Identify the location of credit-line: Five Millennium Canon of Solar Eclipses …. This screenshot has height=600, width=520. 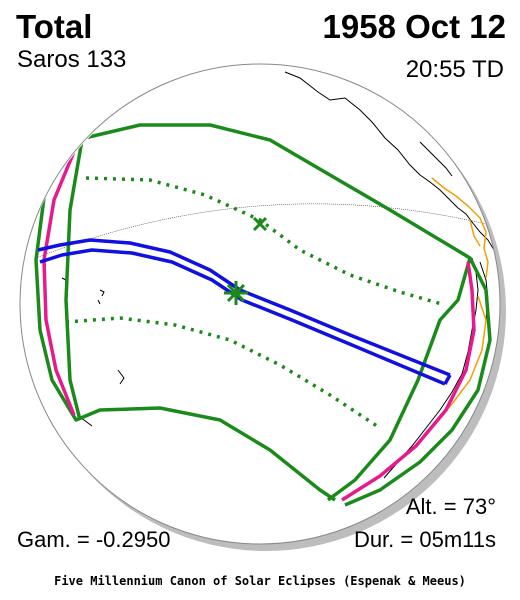
(260, 581).